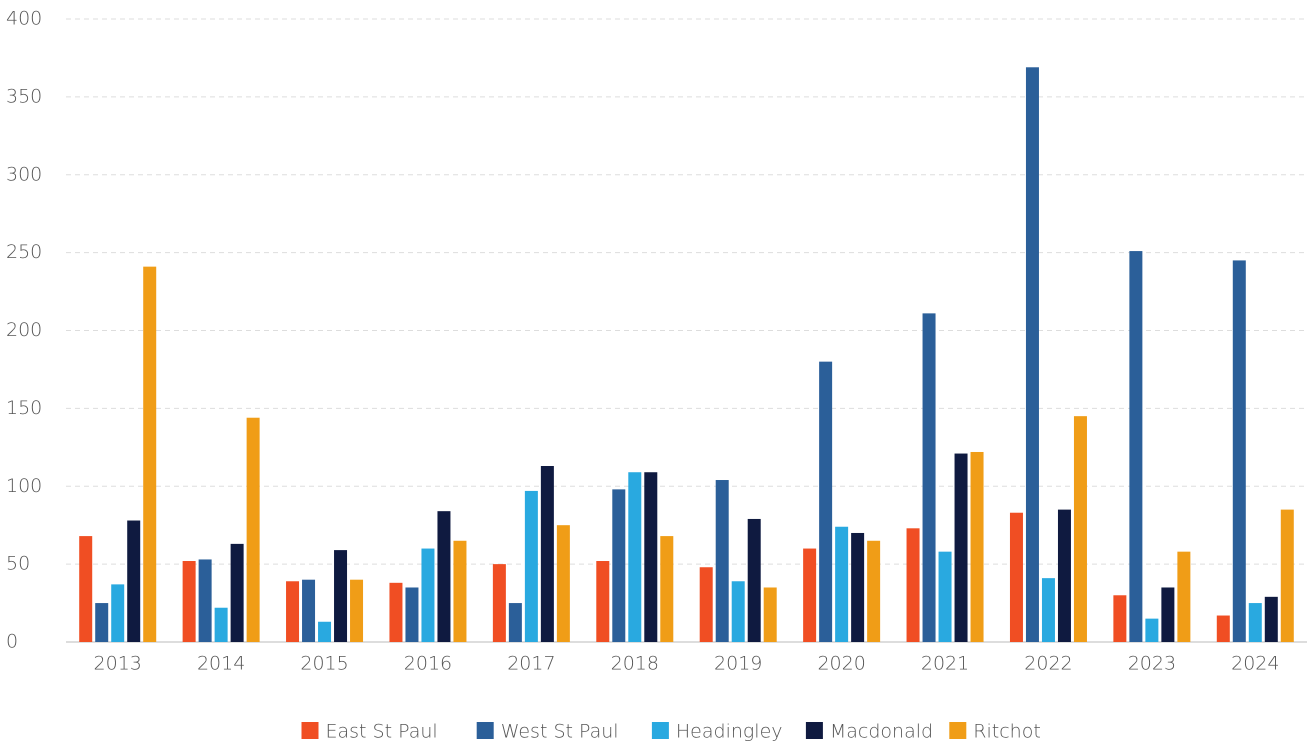 The height and width of the screenshot is (748, 1307). I want to click on y-tick-label: 250, so click(24, 252).